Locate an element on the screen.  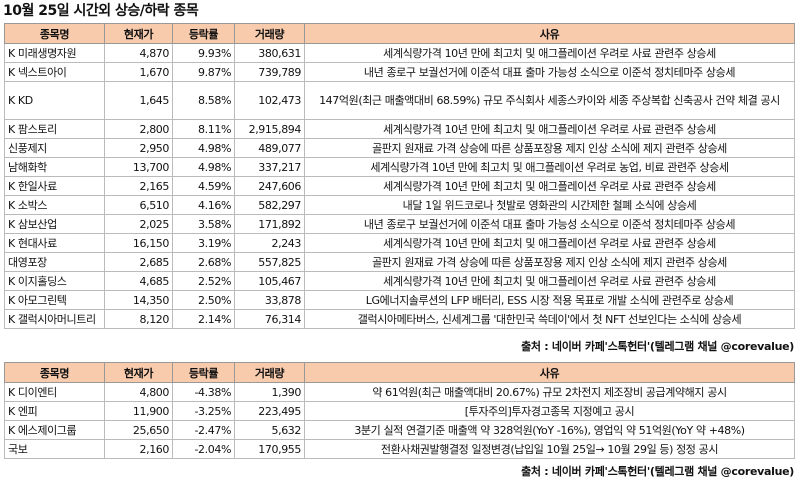
volume-cell: 557,825 is located at coordinates (269, 262).